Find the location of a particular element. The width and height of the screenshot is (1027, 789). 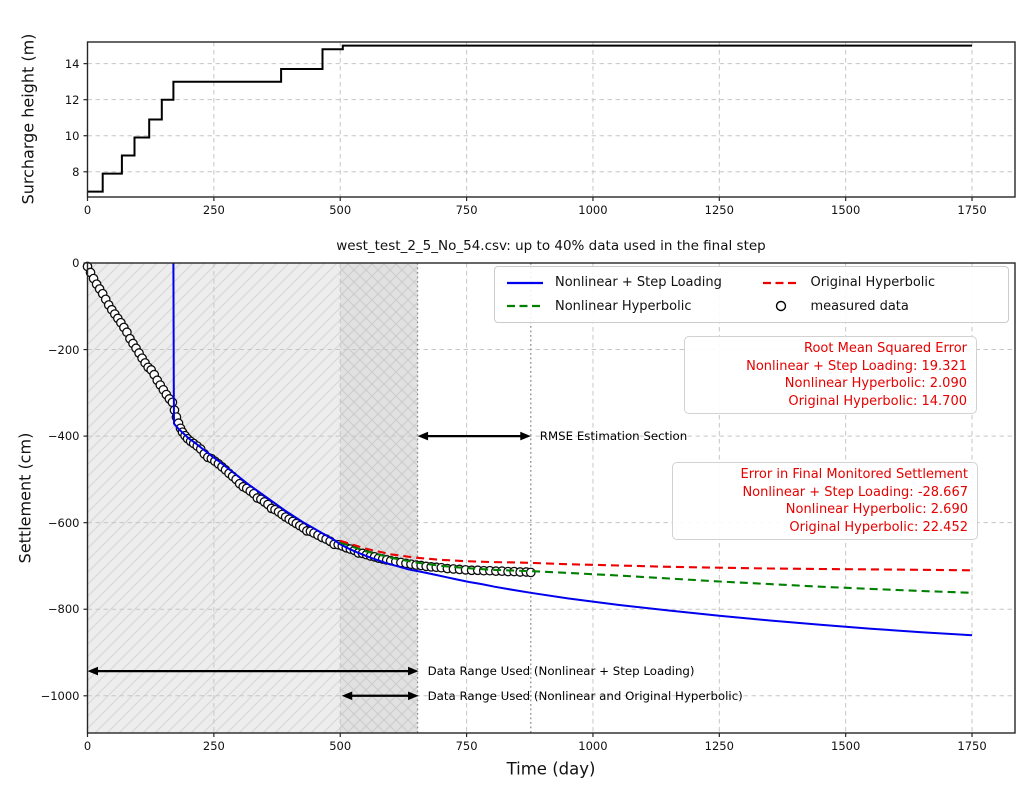

top-y-axis-label: Surcharge height (m) is located at coordinates (28, 119).